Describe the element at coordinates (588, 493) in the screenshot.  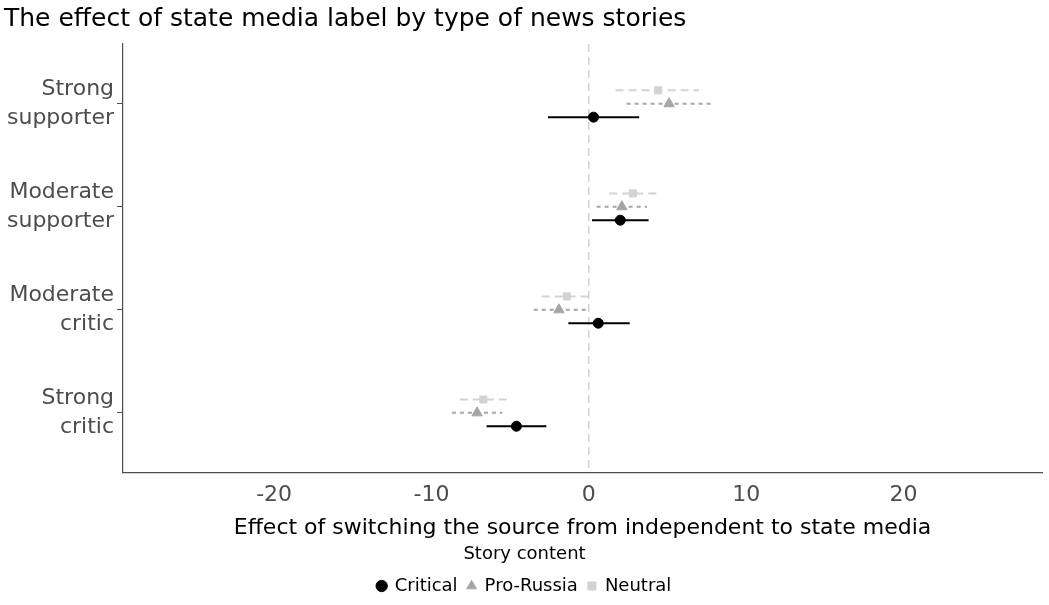
I see `x-tick-label: 0` at that location.